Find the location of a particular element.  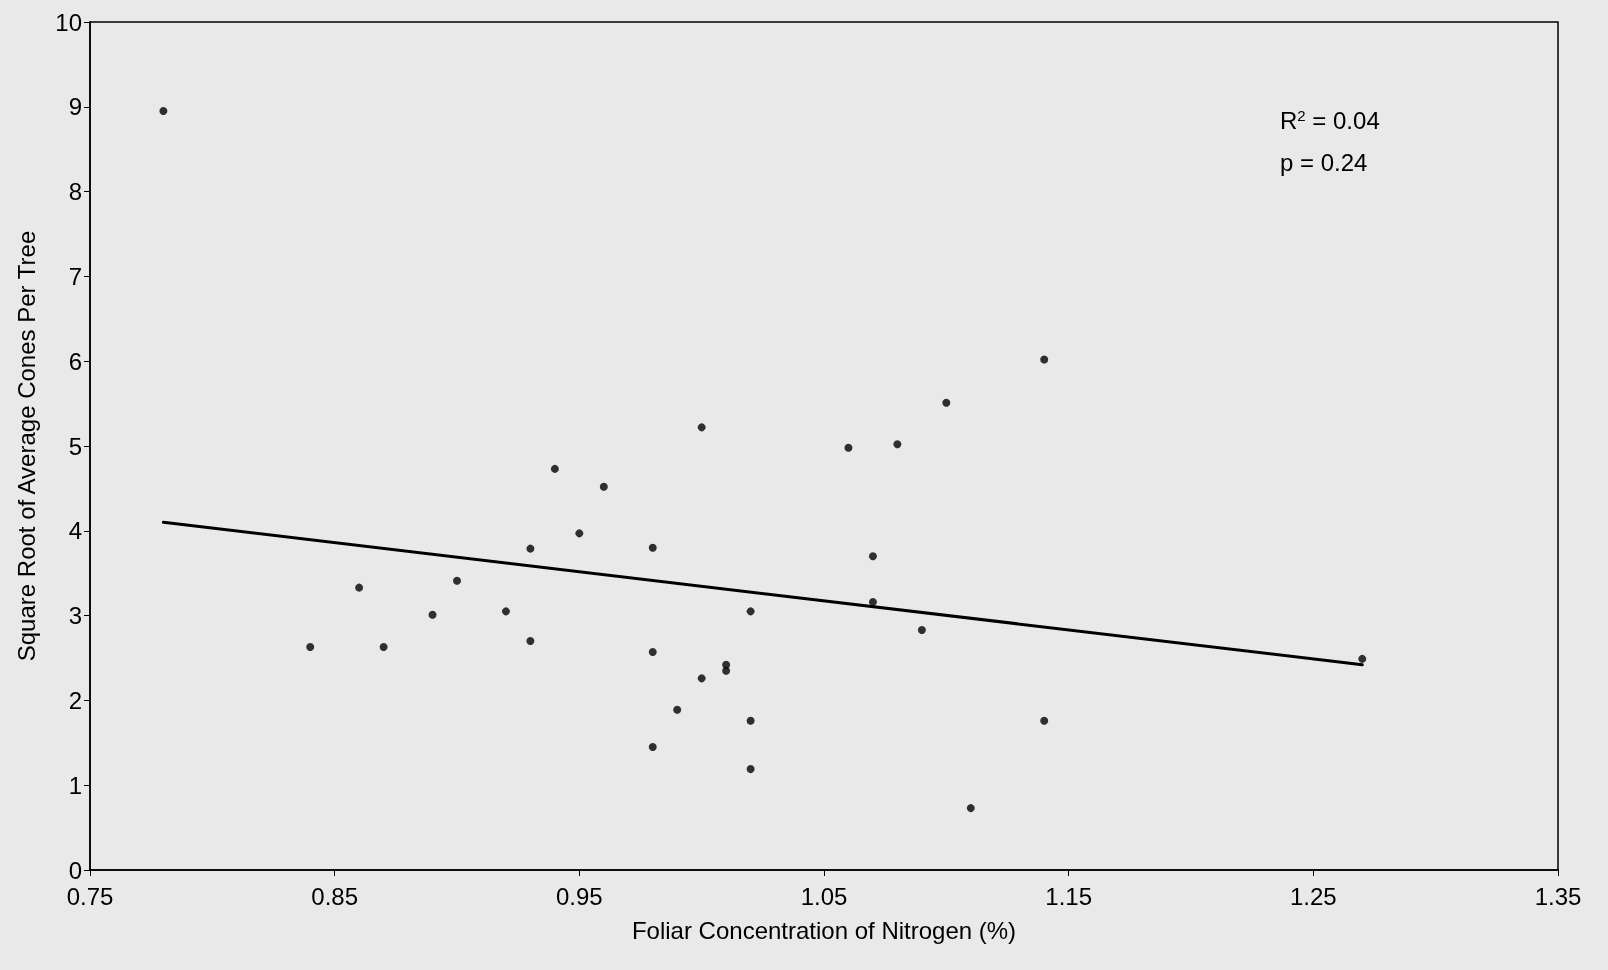

y-tick-label: 8 is located at coordinates (75, 192).